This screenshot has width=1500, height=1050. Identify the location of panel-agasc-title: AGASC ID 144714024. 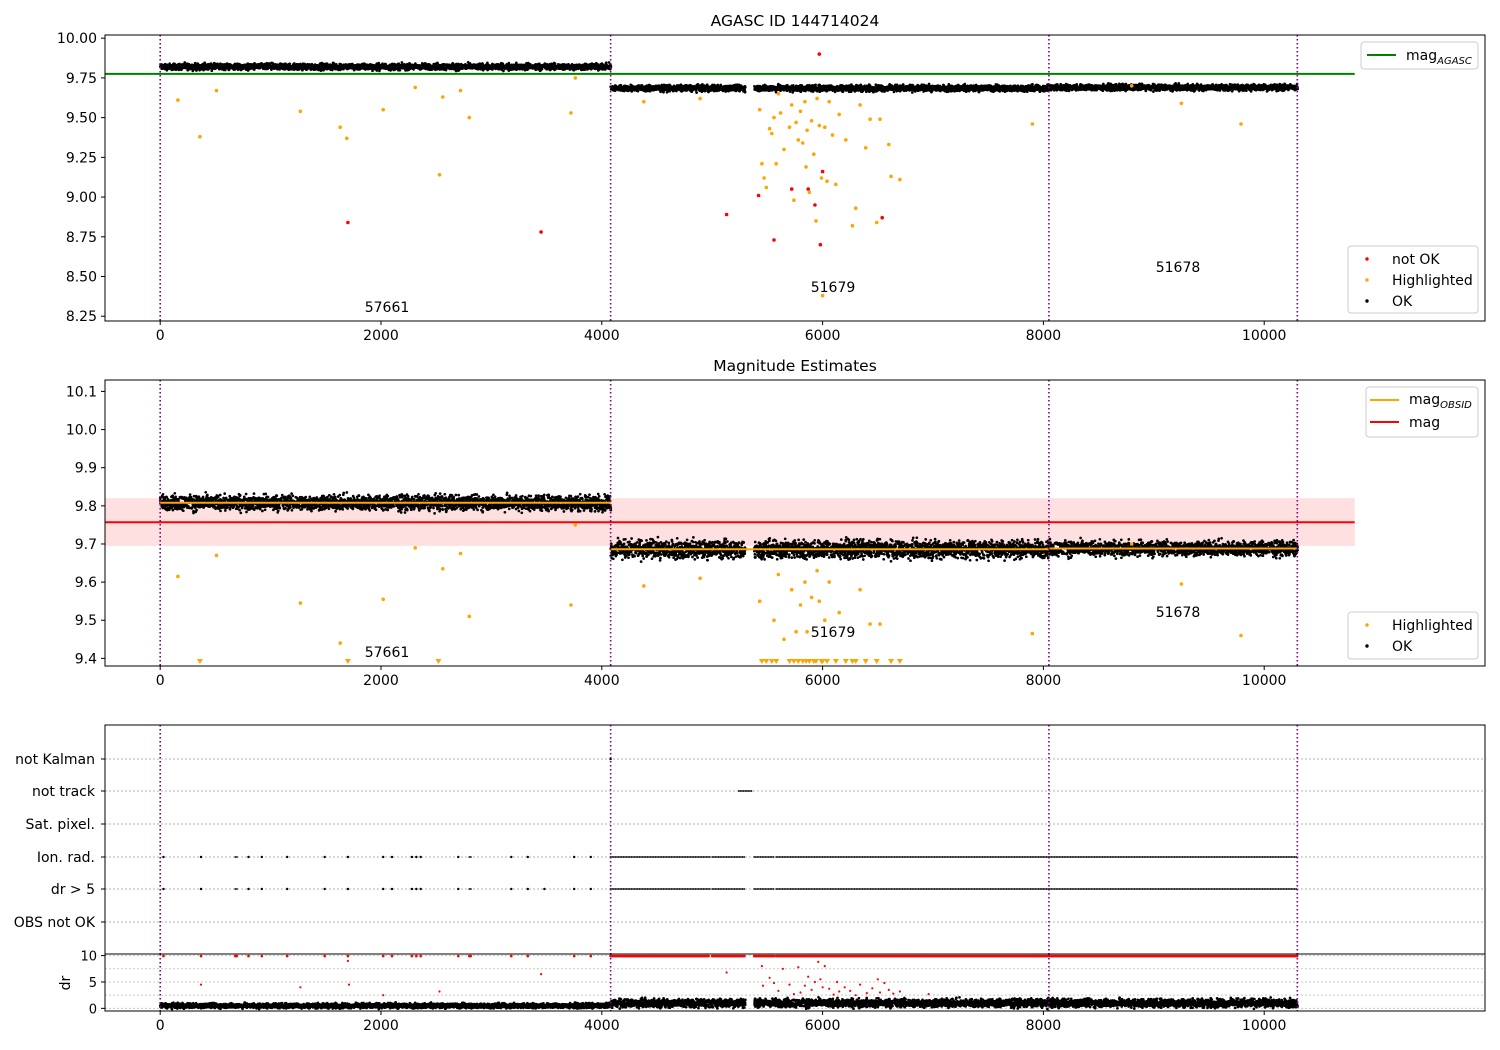
(795, 21).